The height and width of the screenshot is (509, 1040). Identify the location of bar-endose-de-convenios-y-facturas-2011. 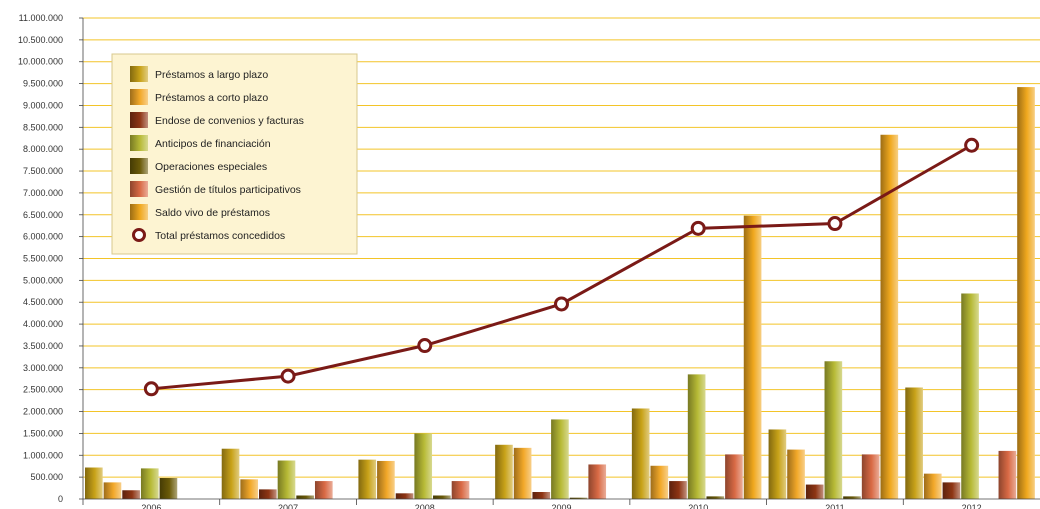
(814, 491).